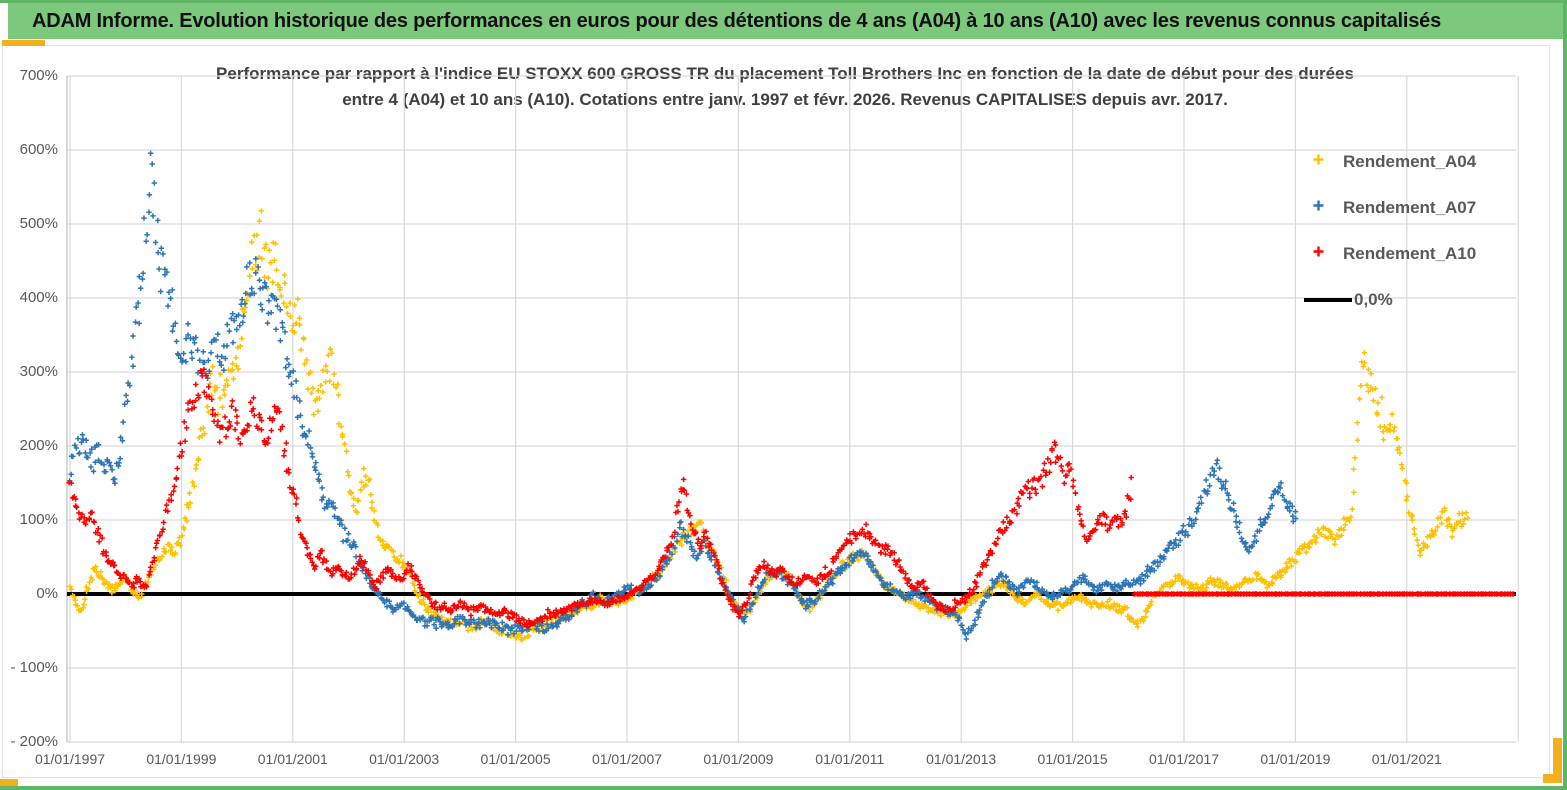  I want to click on x-axis-label: 01/01/2011, so click(850, 759).